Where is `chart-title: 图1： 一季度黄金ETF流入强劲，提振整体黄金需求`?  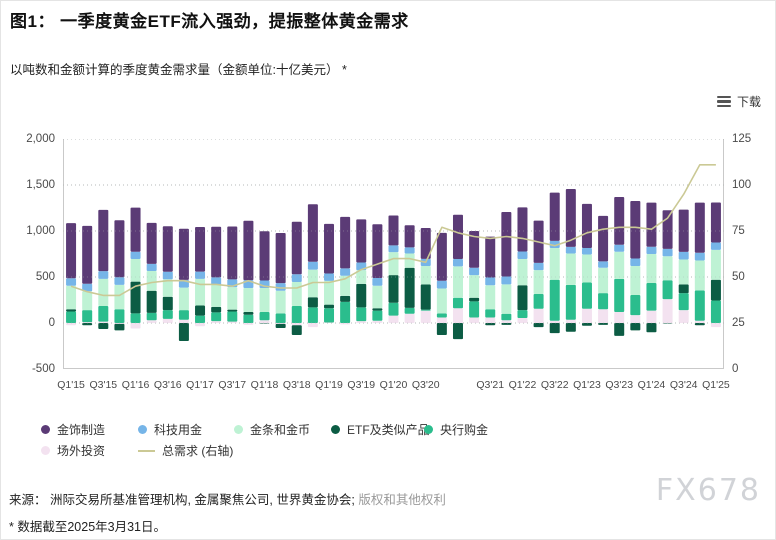
chart-title: 图1： 一季度黄金ETF流入强劲，提振整体黄金需求 is located at coordinates (209, 21).